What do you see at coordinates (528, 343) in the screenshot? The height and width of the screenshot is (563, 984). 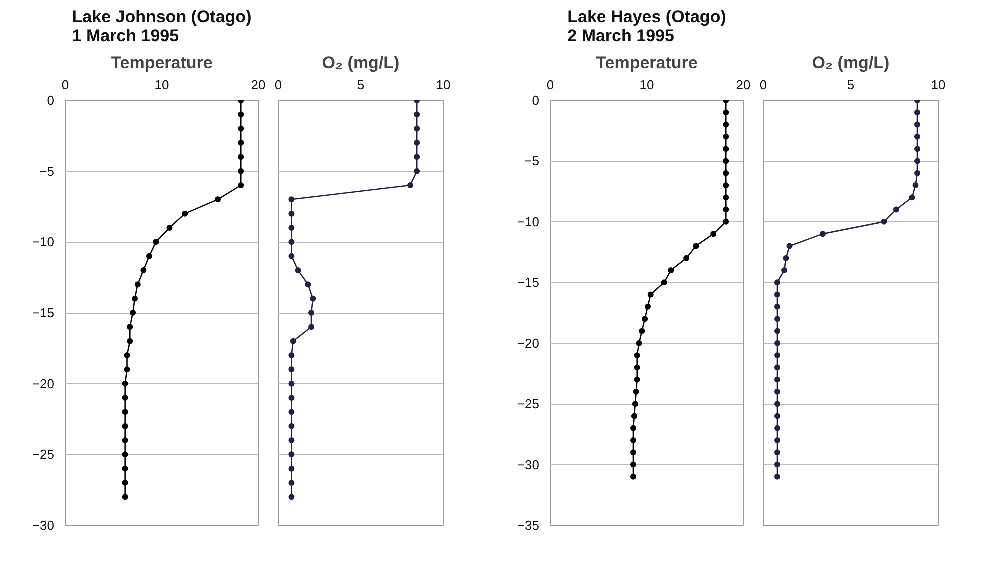 I see `y-tick-label: −20` at bounding box center [528, 343].